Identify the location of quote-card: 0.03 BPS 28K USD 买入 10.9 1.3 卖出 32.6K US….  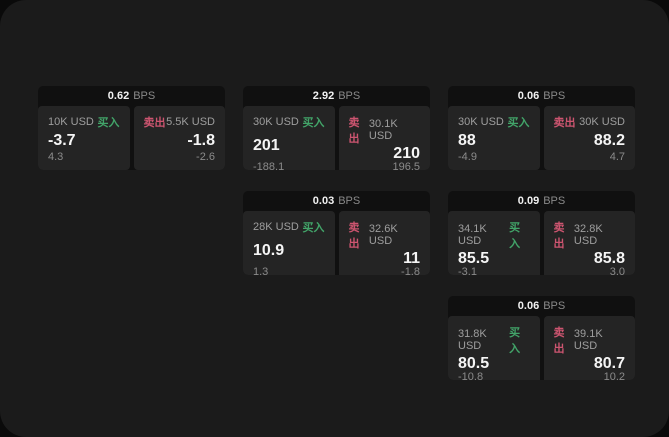
(336, 233).